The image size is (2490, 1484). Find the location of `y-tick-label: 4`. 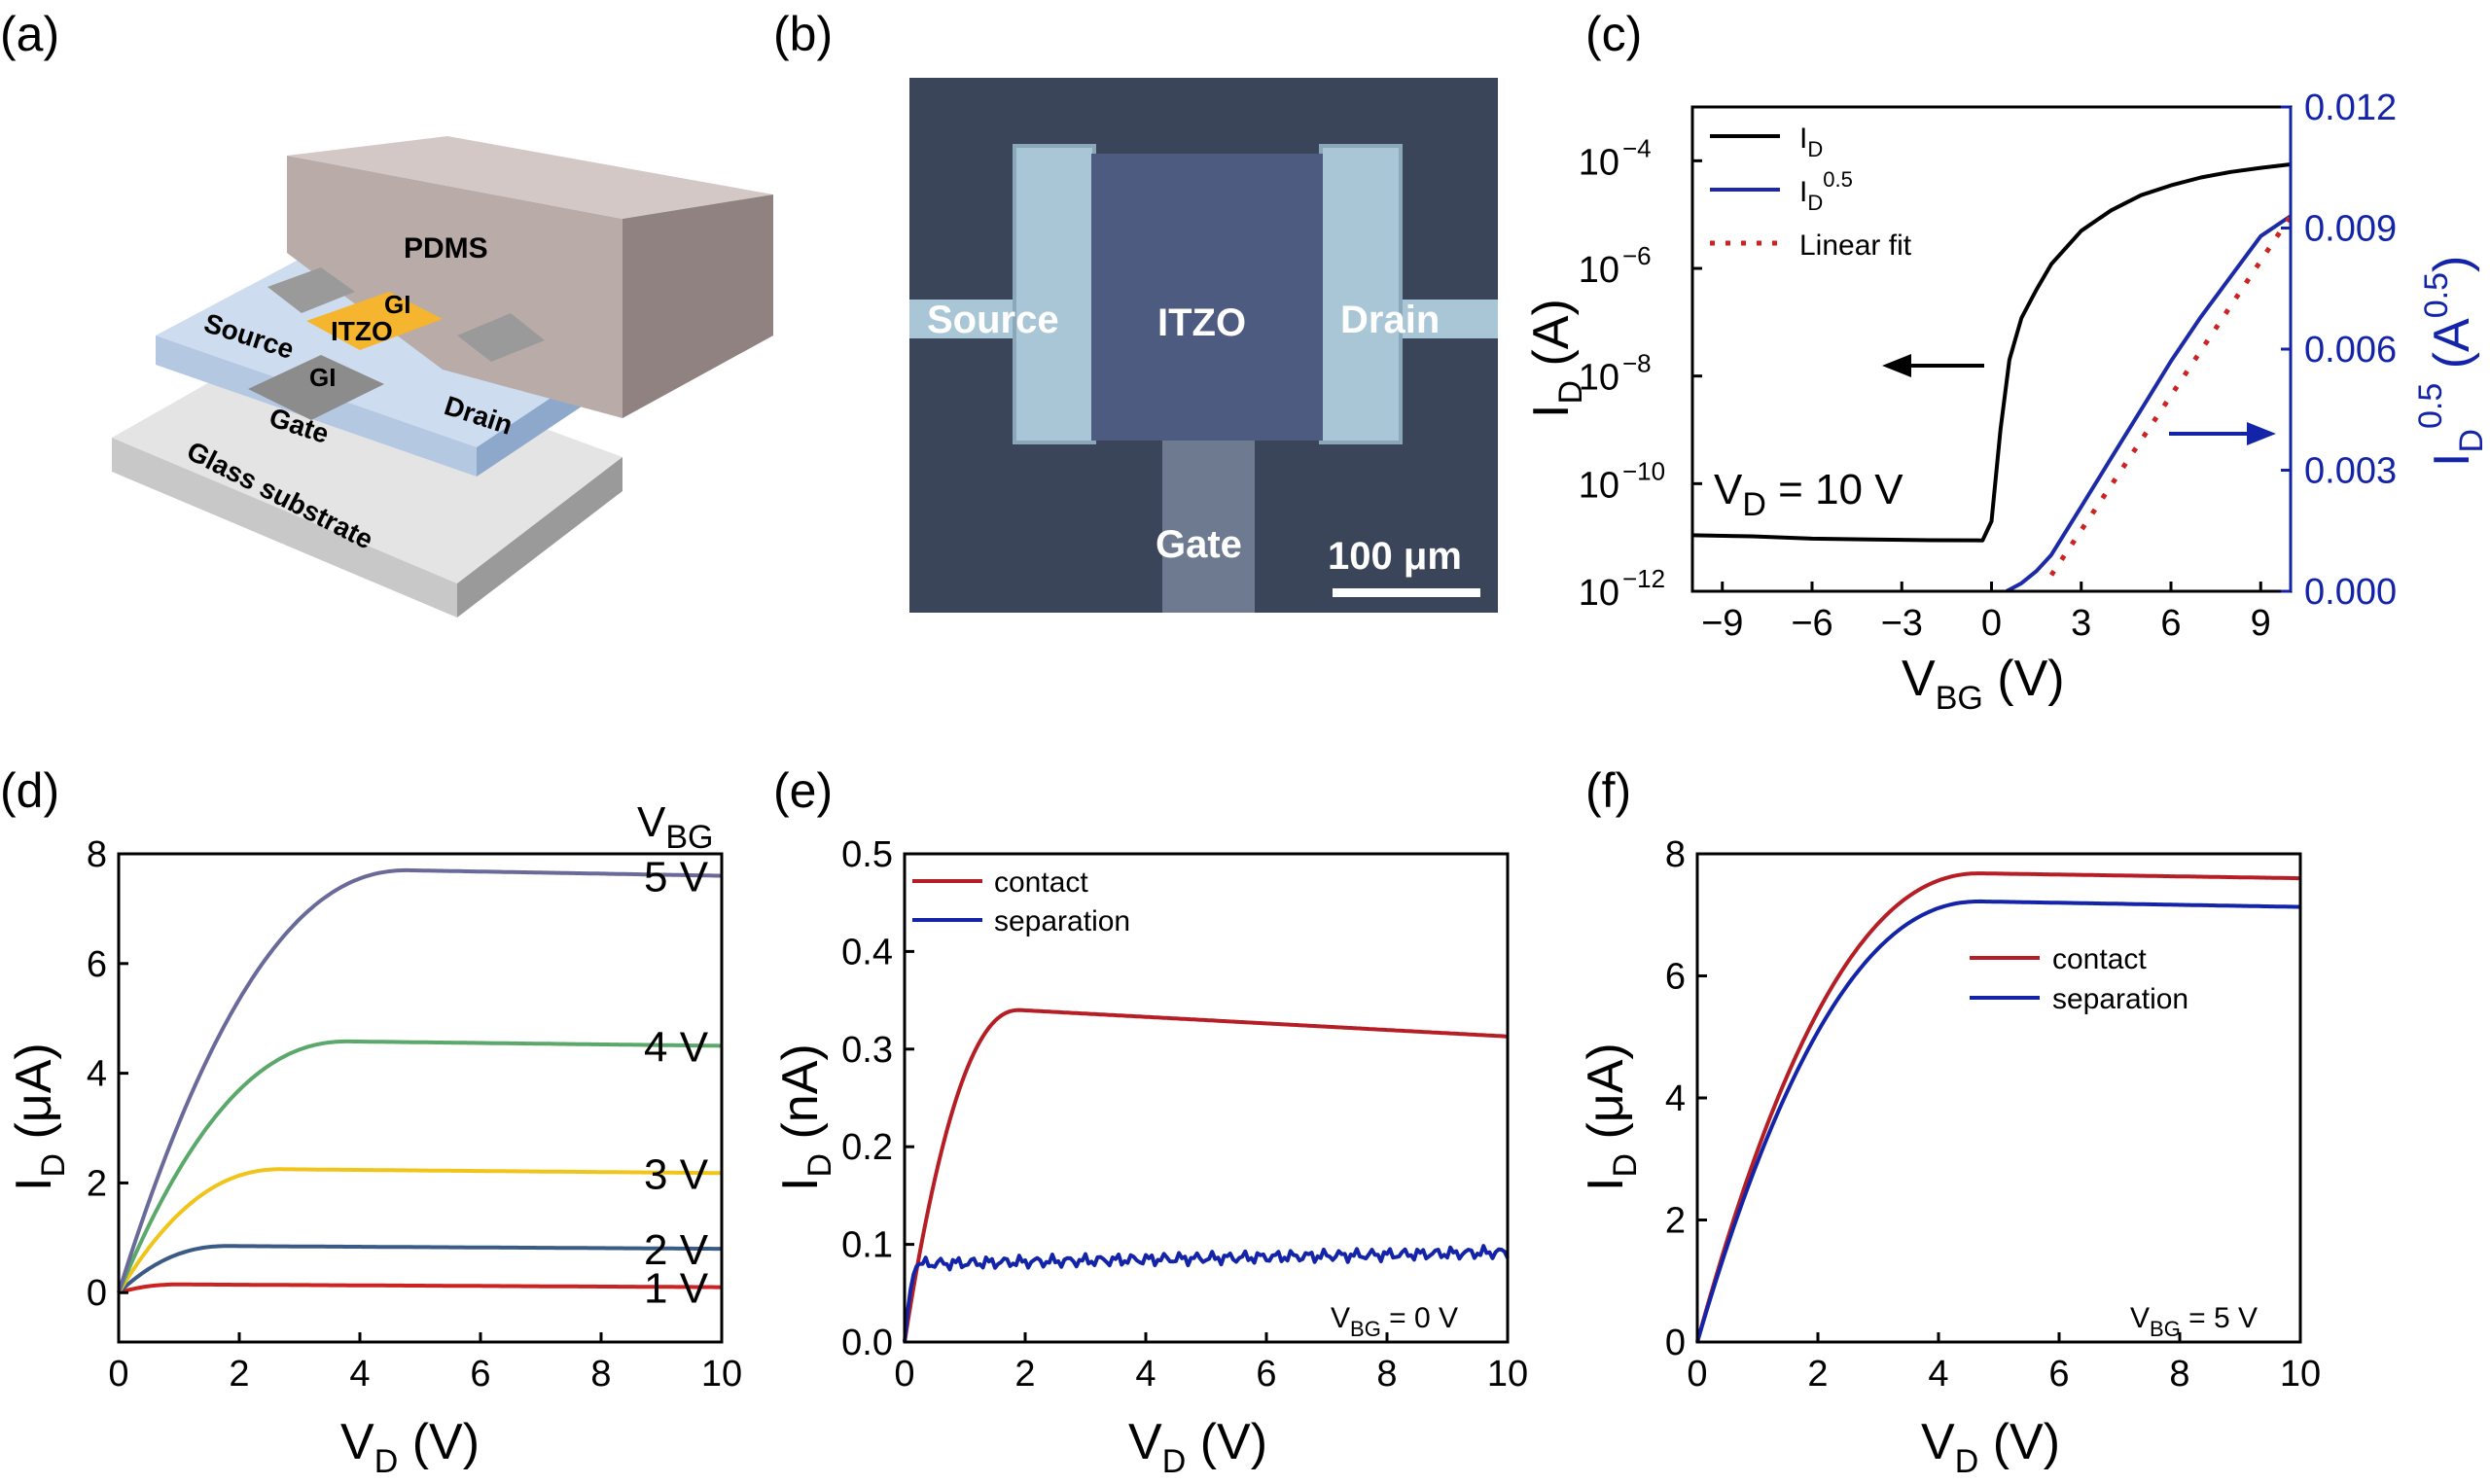

y-tick-label: 4 is located at coordinates (1675, 1099).